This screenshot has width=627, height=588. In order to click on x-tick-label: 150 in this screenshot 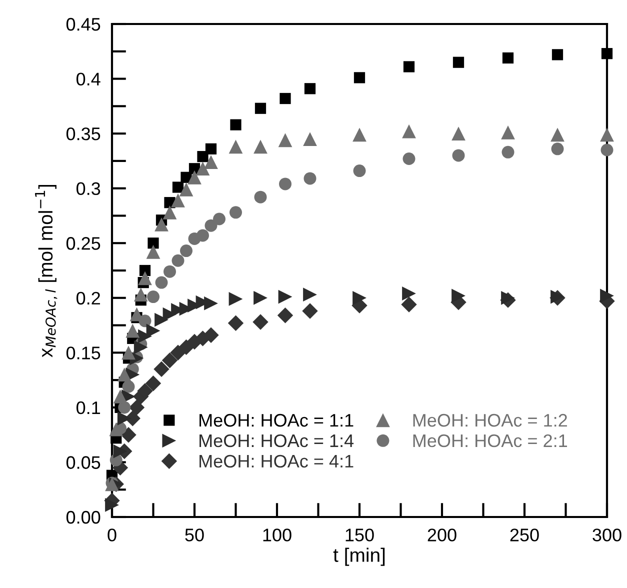, I will do `click(360, 535)`.